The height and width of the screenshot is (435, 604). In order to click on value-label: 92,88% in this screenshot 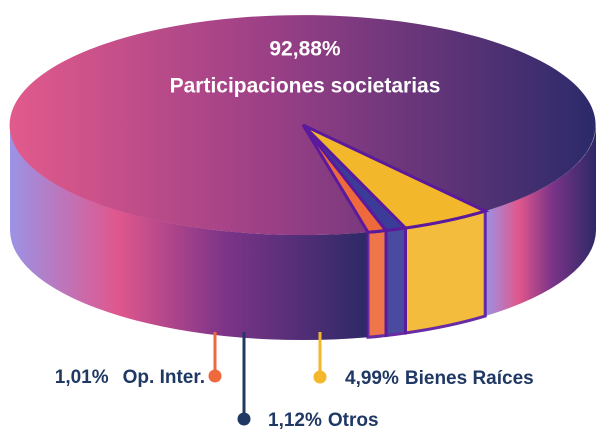, I will do `click(305, 49)`.